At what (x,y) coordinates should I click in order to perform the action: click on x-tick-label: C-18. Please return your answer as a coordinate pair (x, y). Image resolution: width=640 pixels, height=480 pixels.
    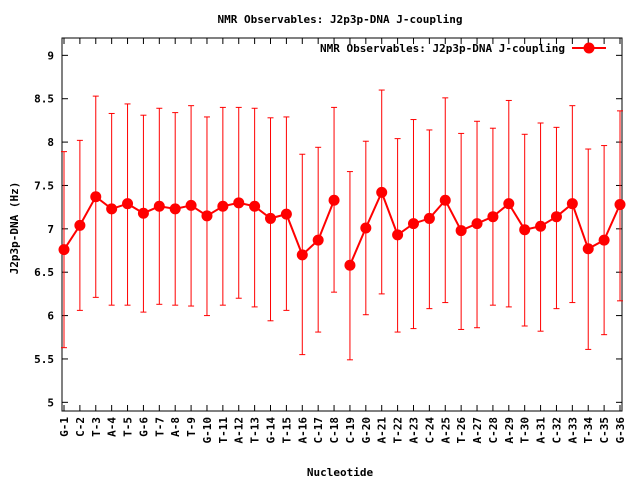
    Looking at the image, I should click on (334, 430).